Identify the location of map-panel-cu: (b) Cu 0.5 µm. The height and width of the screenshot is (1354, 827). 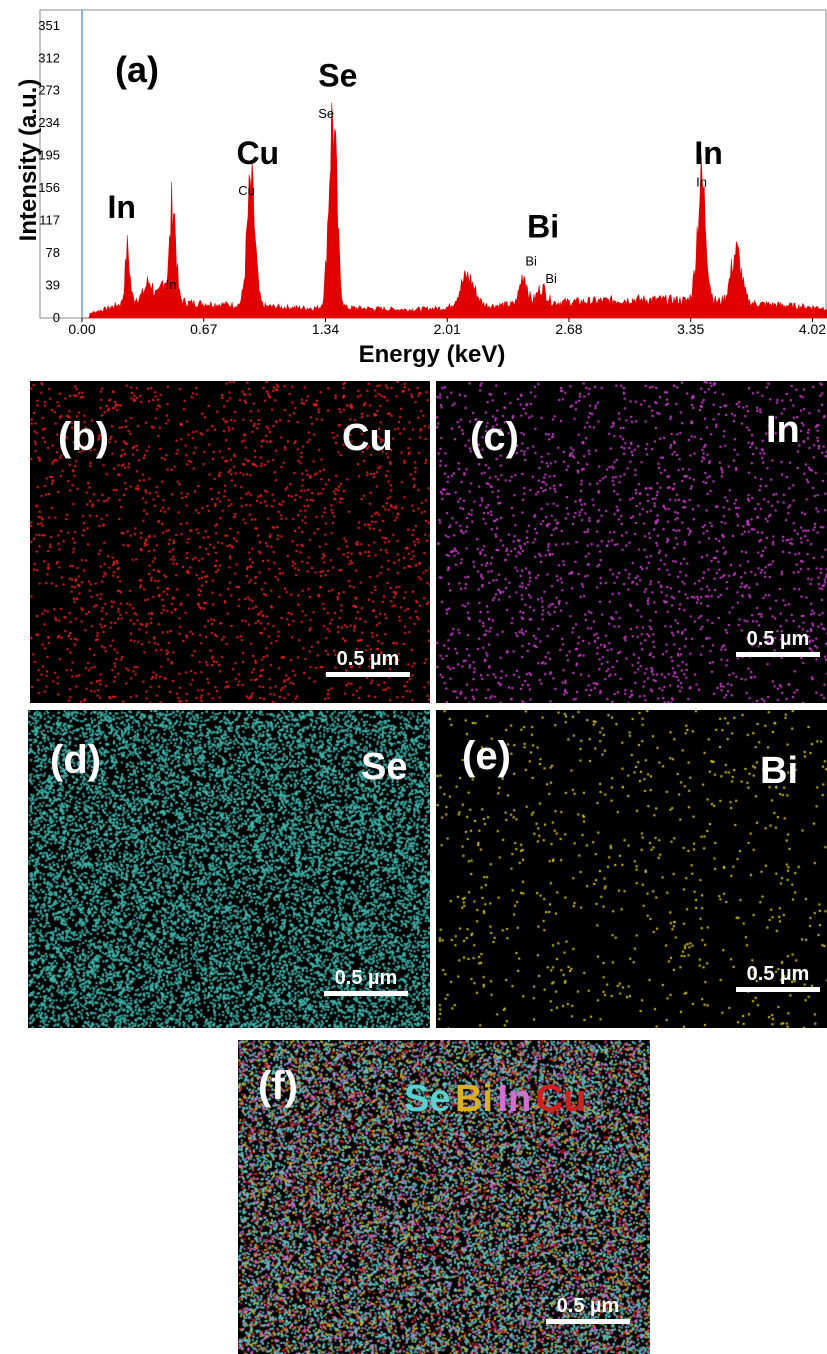
(230, 542).